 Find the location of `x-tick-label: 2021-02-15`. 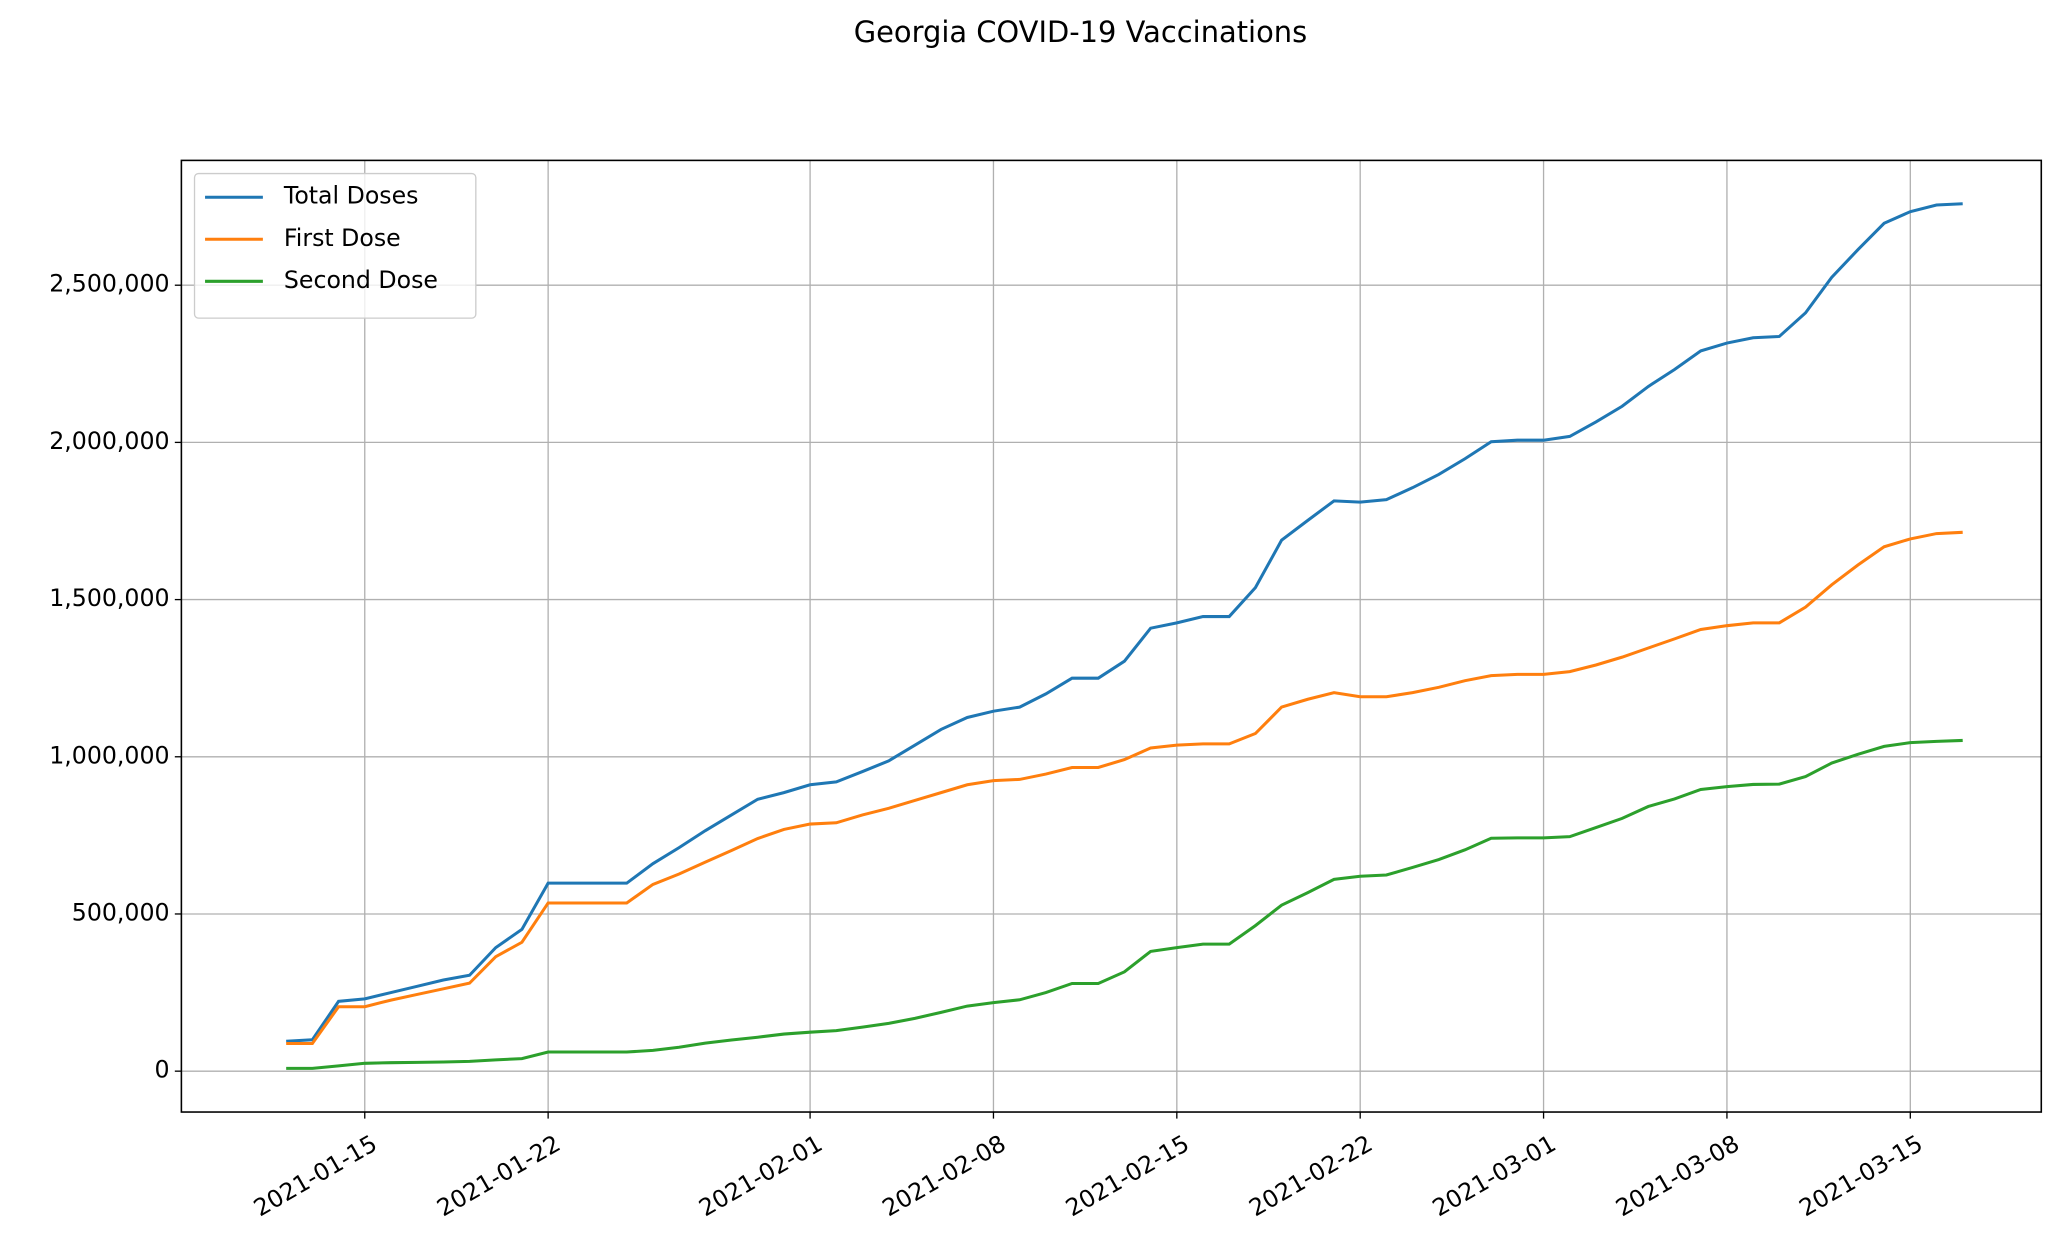

x-tick-label: 2021-02-15 is located at coordinates (1127, 1175).